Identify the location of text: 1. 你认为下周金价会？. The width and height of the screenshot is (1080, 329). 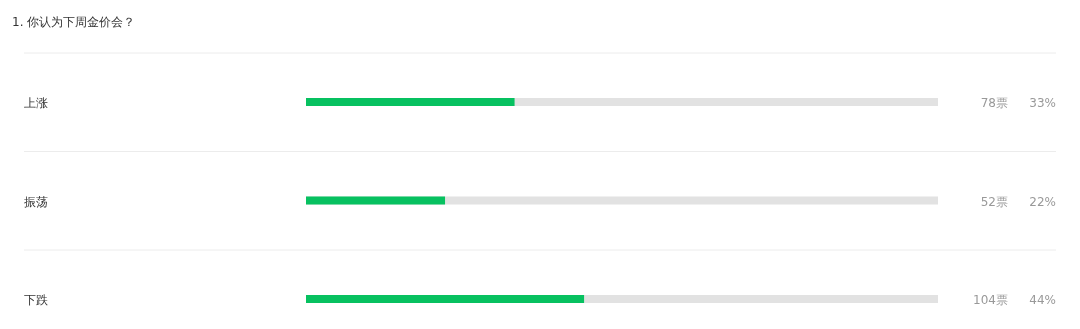
(74, 22).